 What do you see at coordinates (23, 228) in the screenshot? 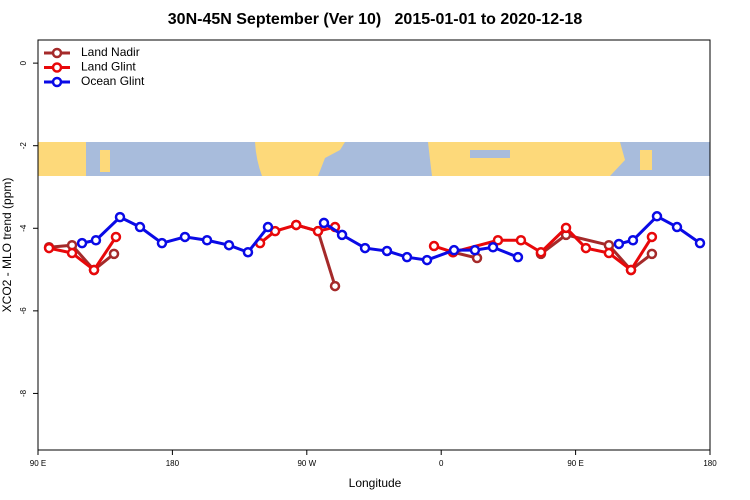
I see `y-tick-label: -4` at bounding box center [23, 228].